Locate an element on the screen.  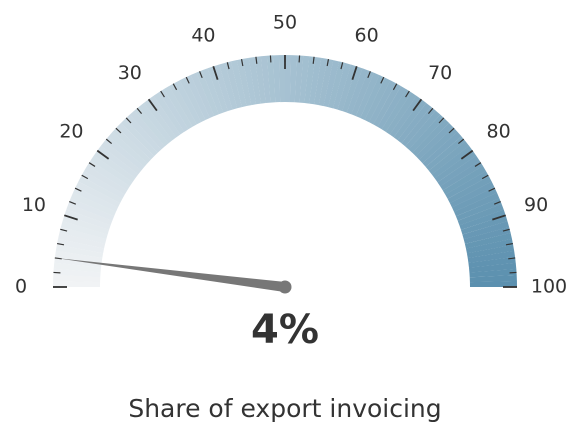
tick-label: 10 is located at coordinates (34, 205).